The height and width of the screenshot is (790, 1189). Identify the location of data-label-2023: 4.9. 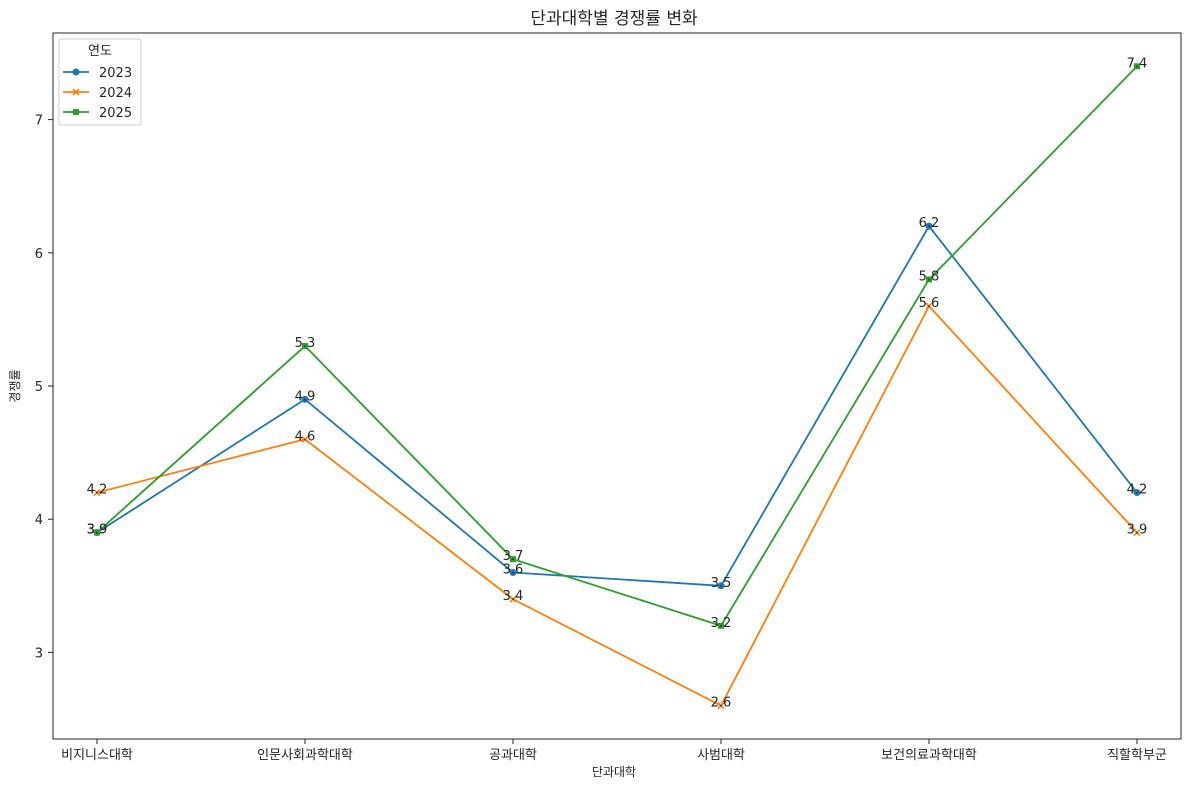
(305, 396).